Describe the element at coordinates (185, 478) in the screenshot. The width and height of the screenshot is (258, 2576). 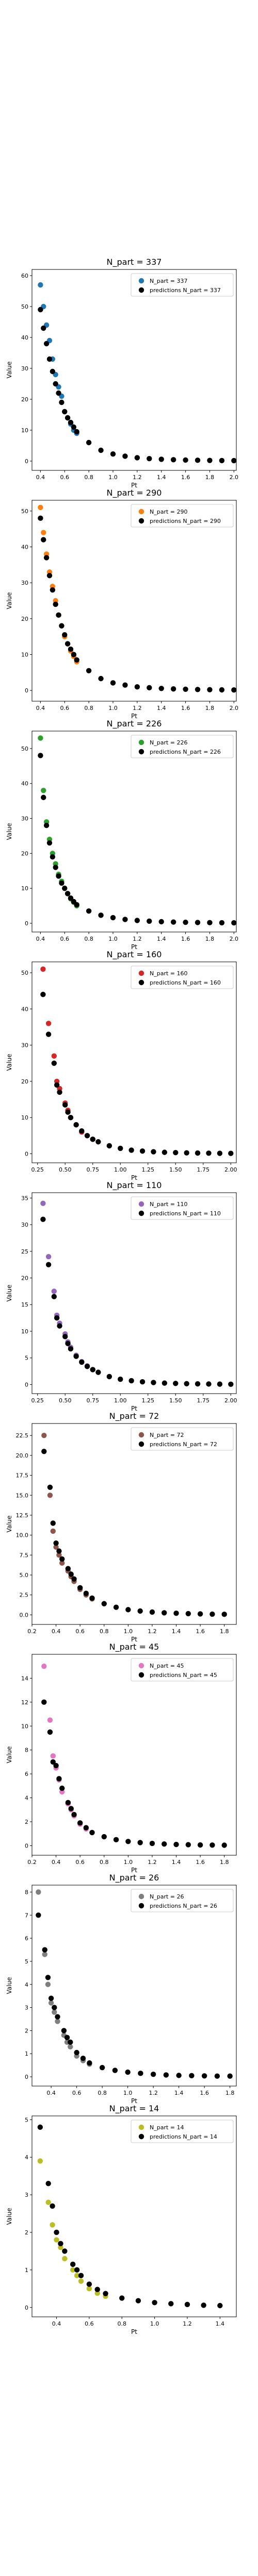
I see `x-tick-label: 1.6` at that location.